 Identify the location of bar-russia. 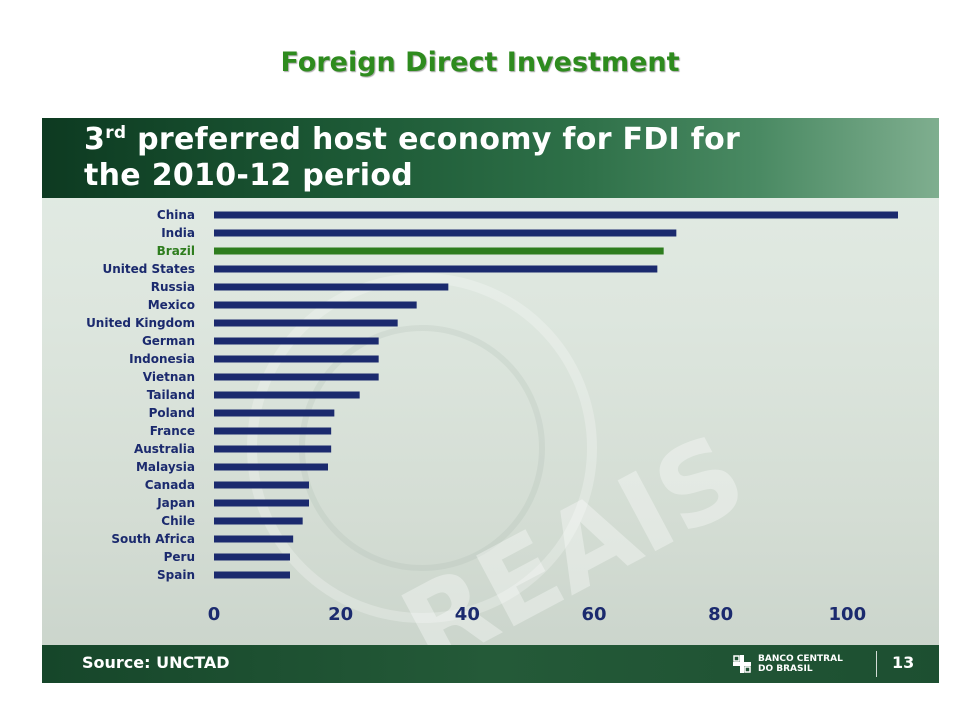
(331, 287).